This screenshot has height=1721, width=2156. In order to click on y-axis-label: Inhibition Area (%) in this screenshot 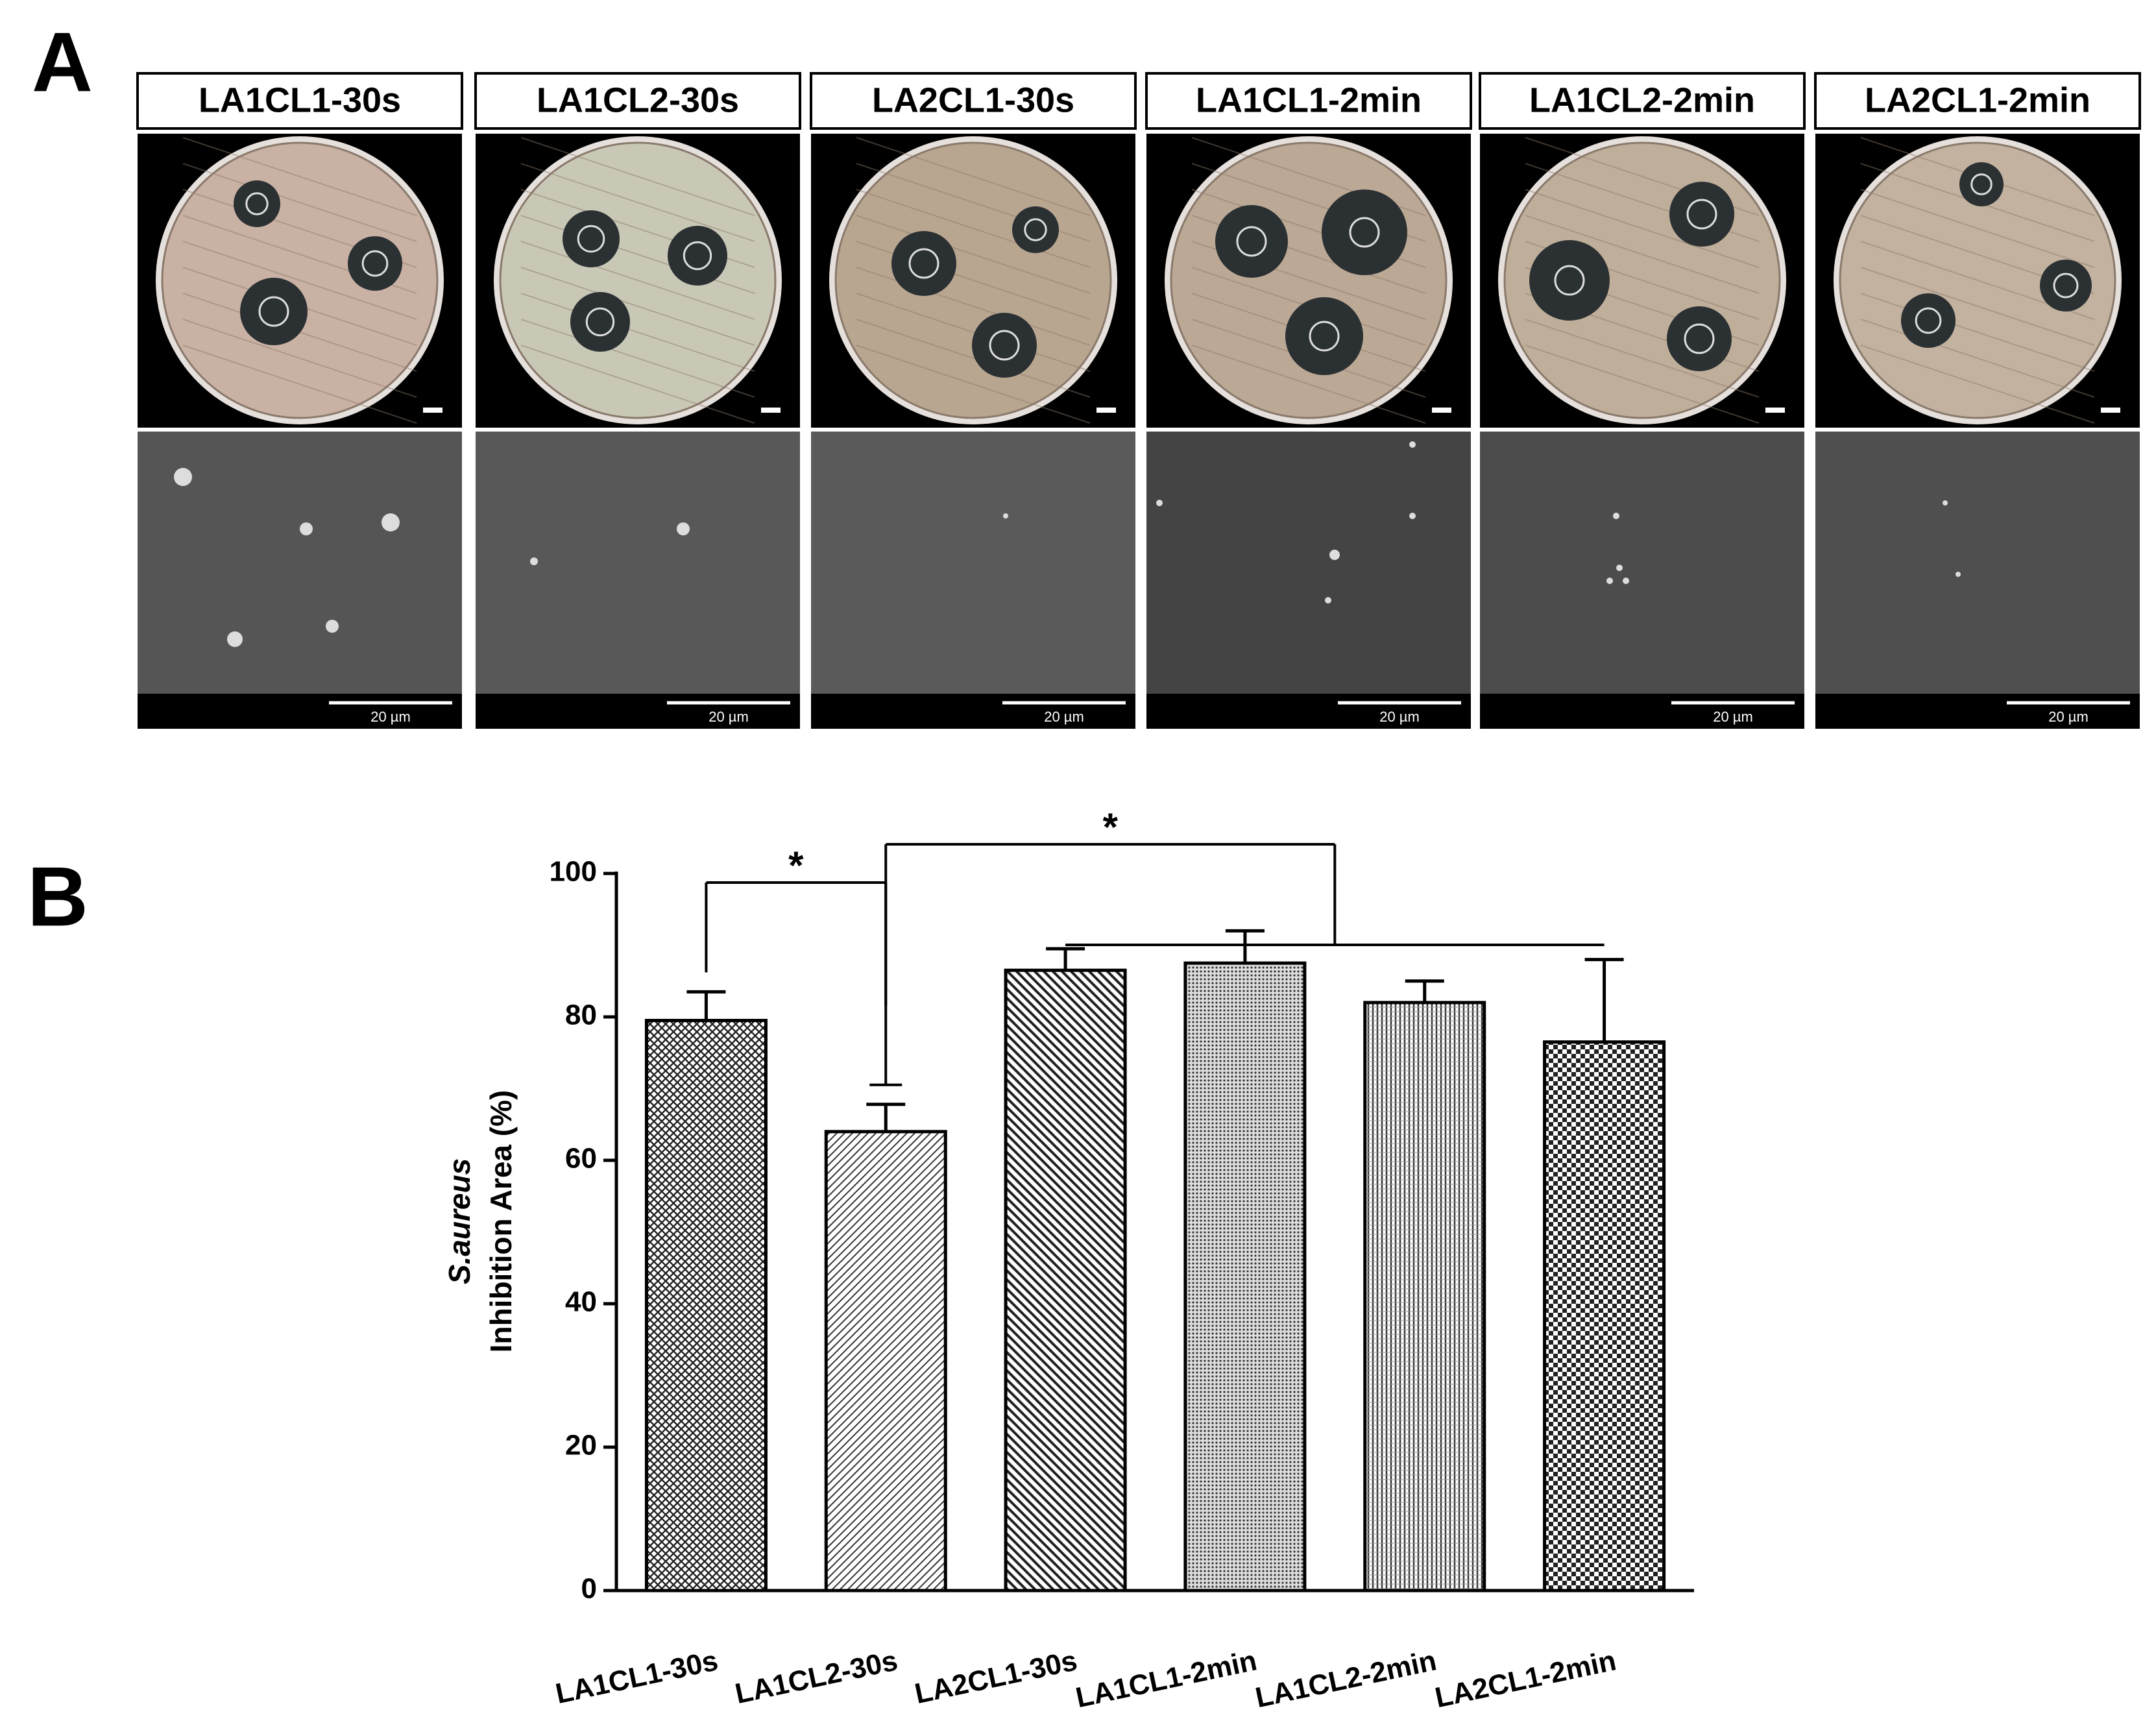, I will do `click(501, 1221)`.